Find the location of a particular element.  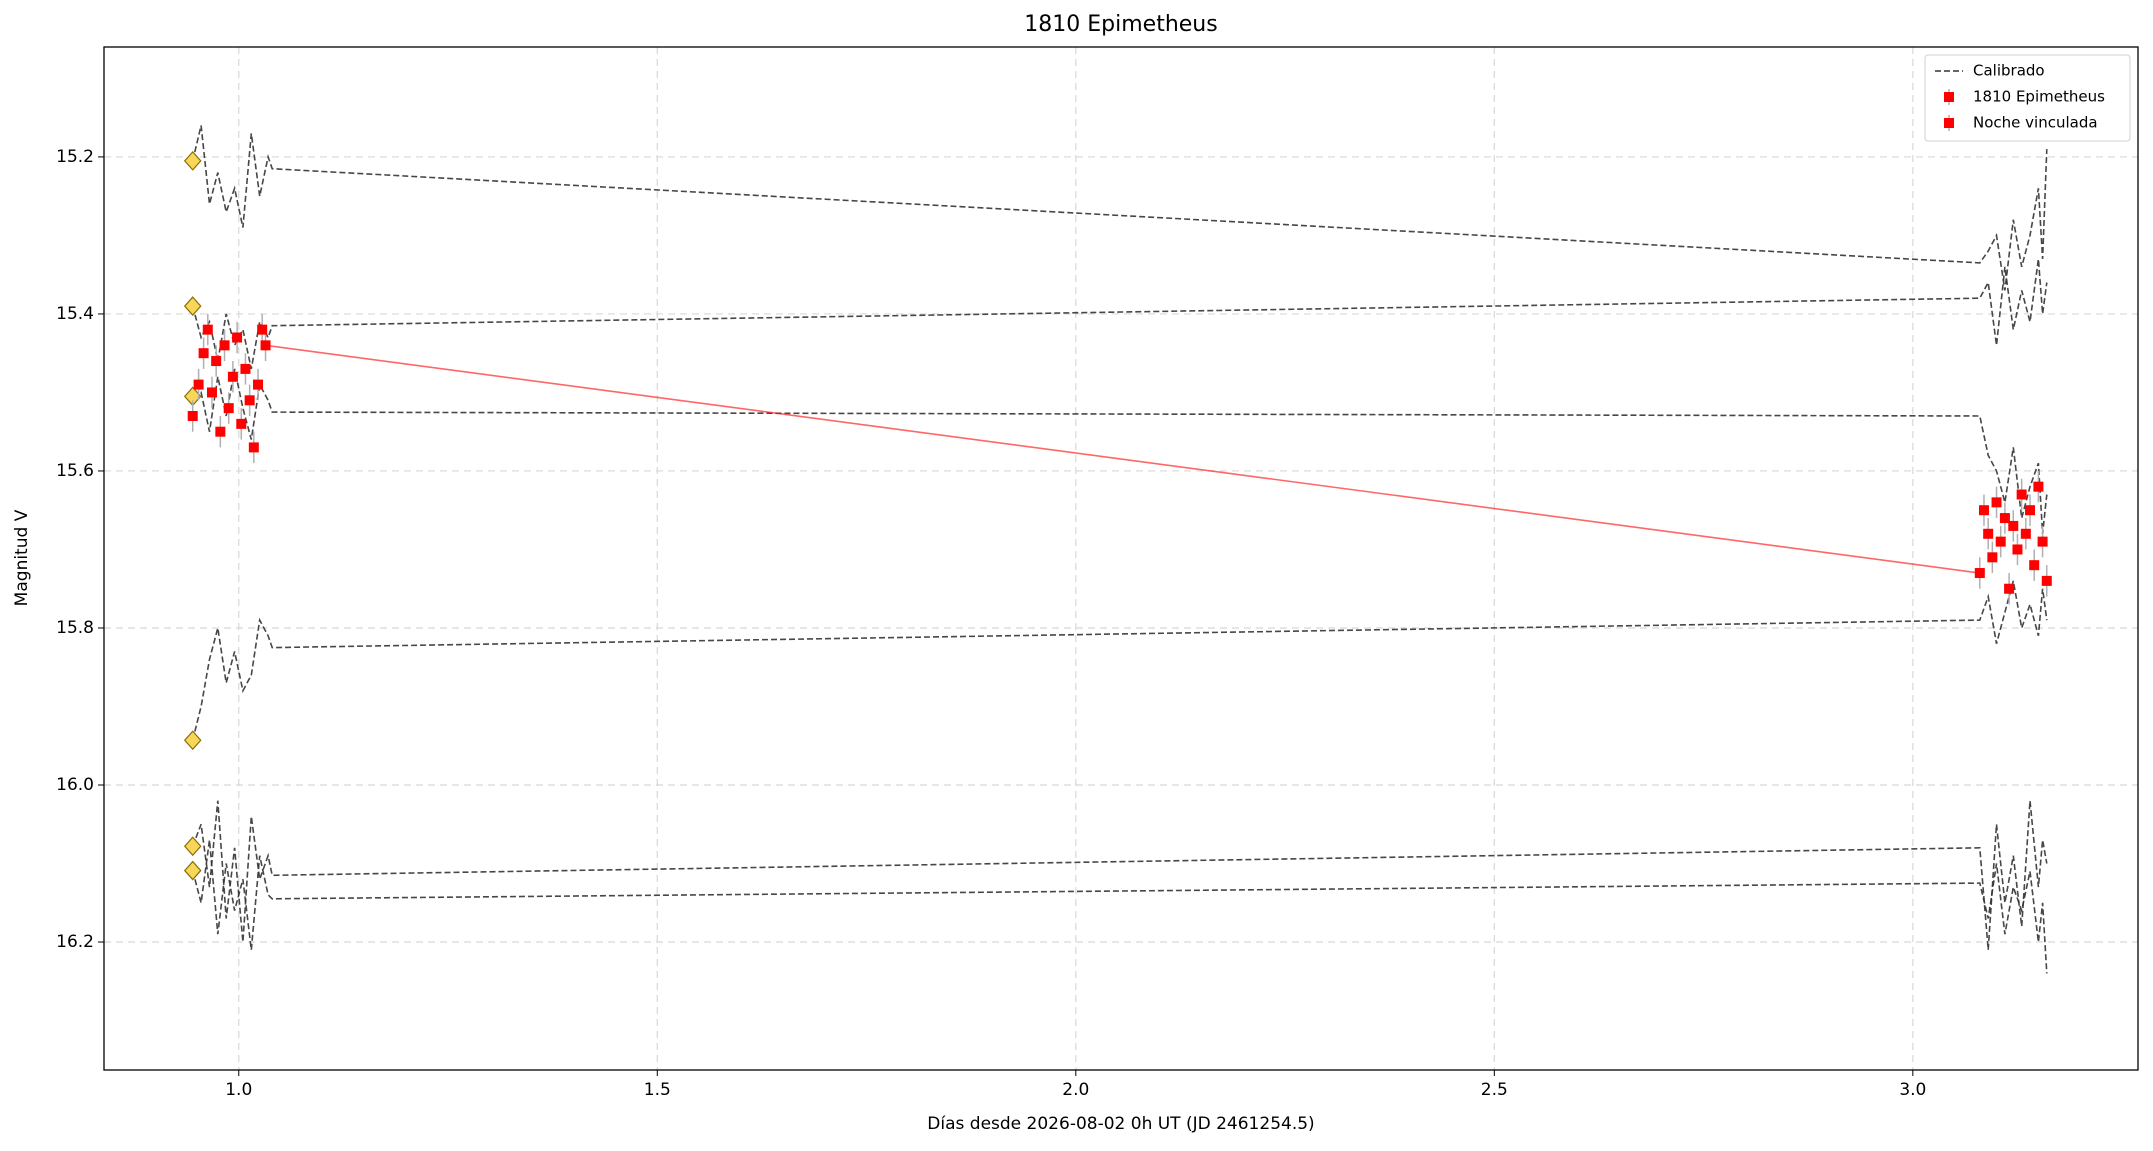

y-tick-label: 15.4 is located at coordinates (75, 314).